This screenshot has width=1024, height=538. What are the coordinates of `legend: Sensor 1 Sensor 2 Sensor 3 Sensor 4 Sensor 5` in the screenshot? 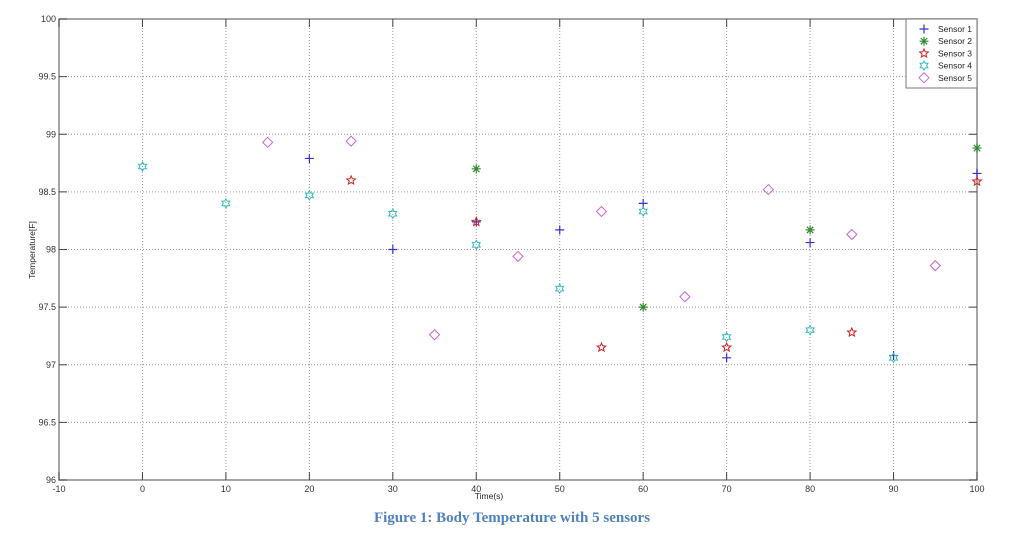 It's located at (941, 53).